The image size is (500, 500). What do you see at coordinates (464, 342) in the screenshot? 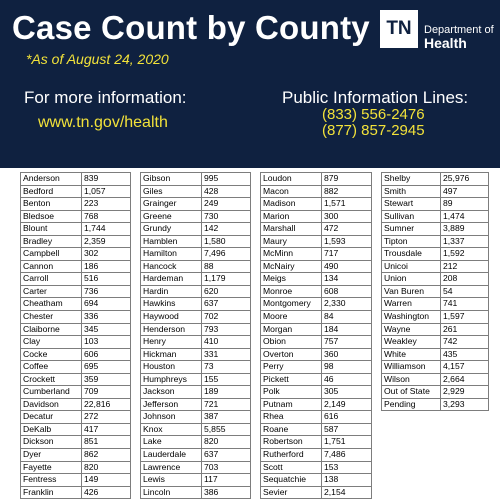
I see `case-count-cell: 742` at bounding box center [464, 342].